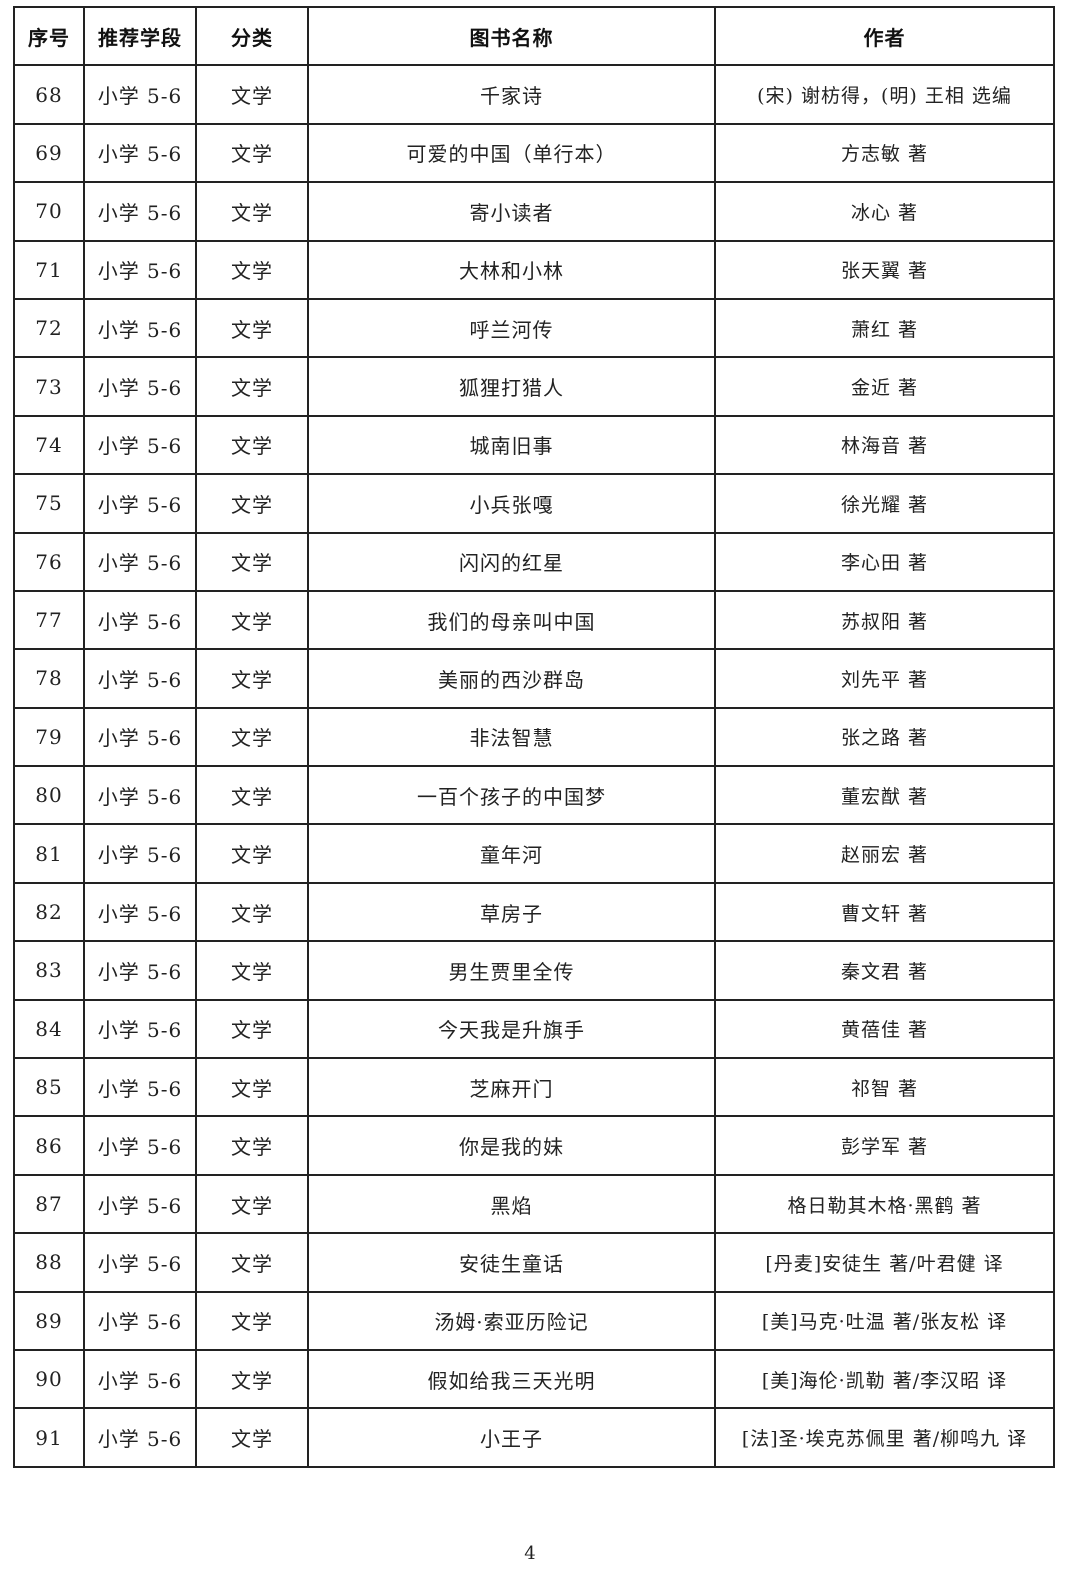 Image resolution: width=1080 pixels, height=1591 pixels. I want to click on cell-index: 68, so click(49, 94).